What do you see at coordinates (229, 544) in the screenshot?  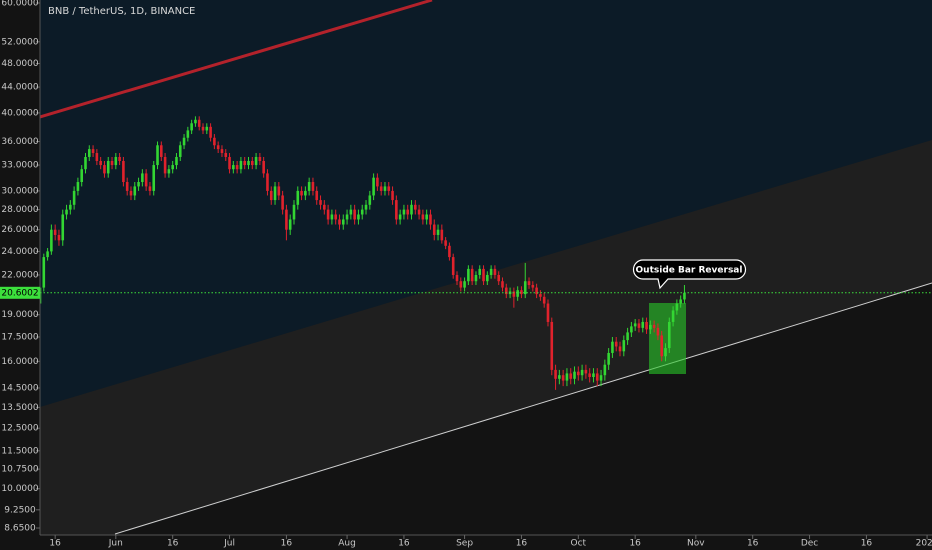 I see `x-tick-label: Jul` at bounding box center [229, 544].